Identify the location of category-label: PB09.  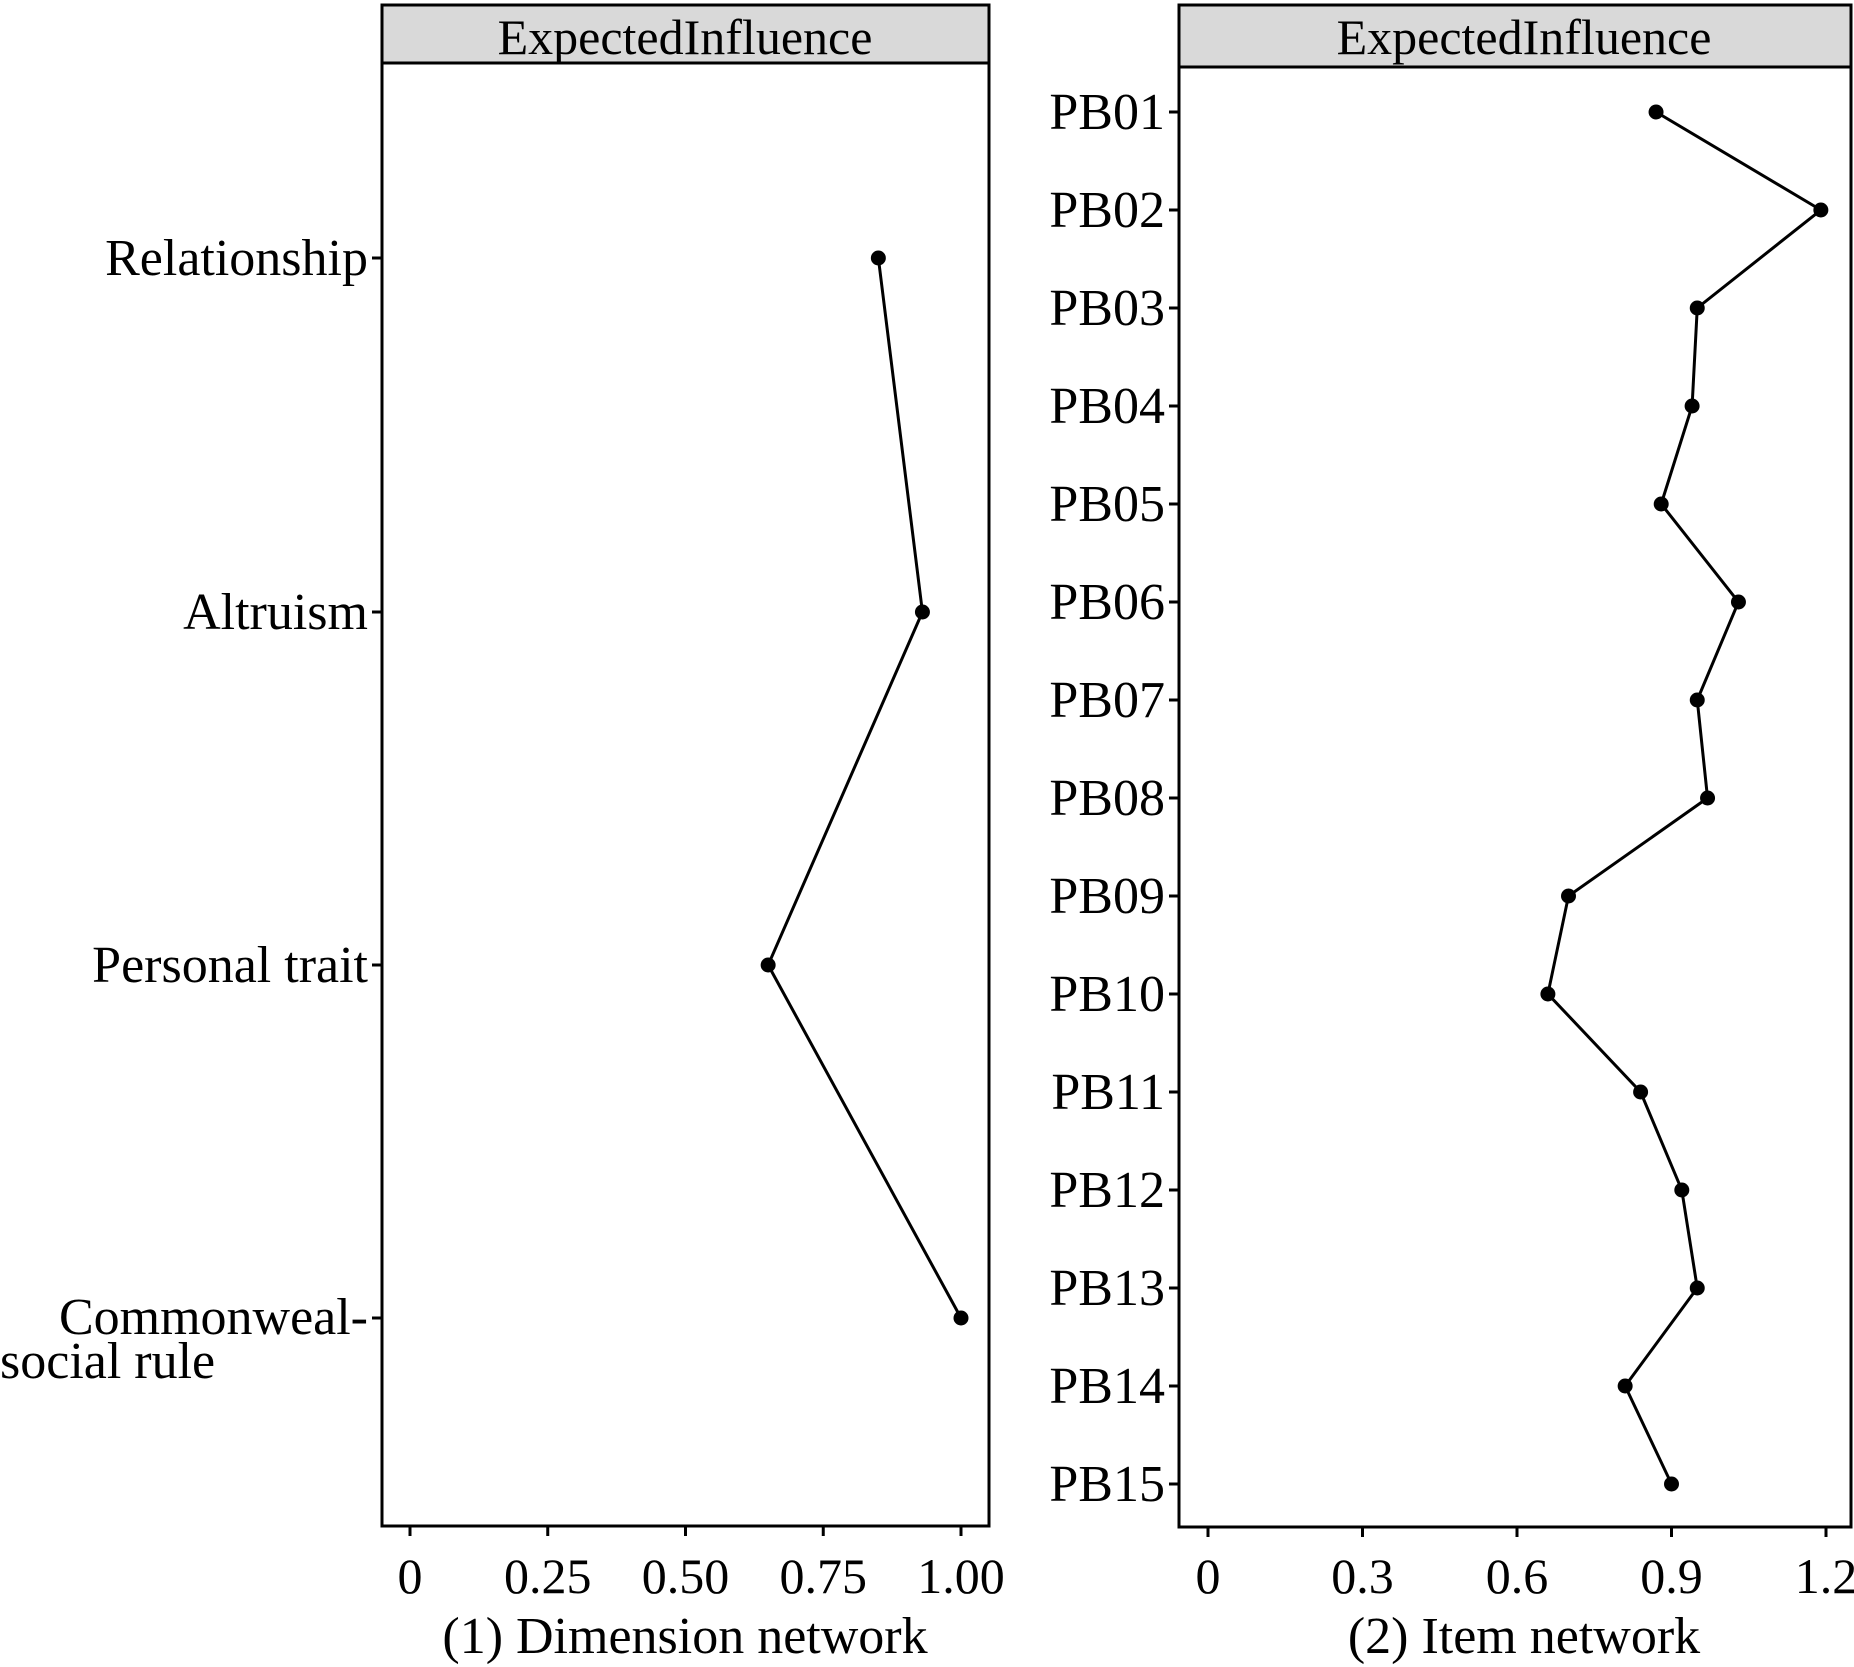
(1107, 896).